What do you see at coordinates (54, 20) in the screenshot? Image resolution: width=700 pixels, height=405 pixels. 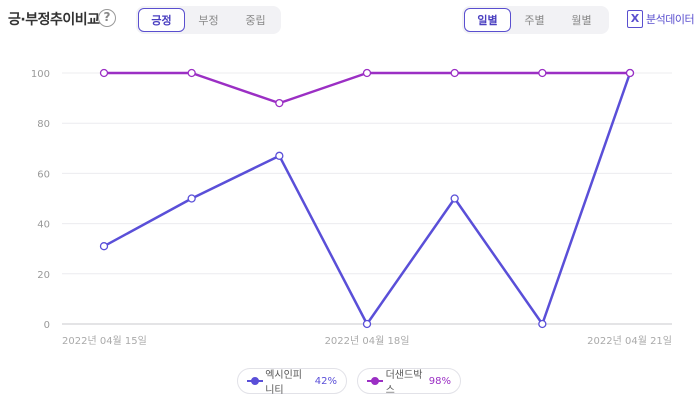 I see `page-title: 긍·부정추이비교` at bounding box center [54, 20].